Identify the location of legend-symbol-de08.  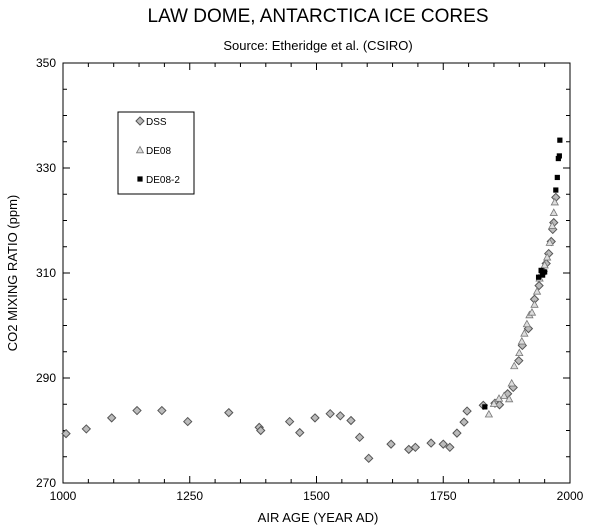
(140, 149).